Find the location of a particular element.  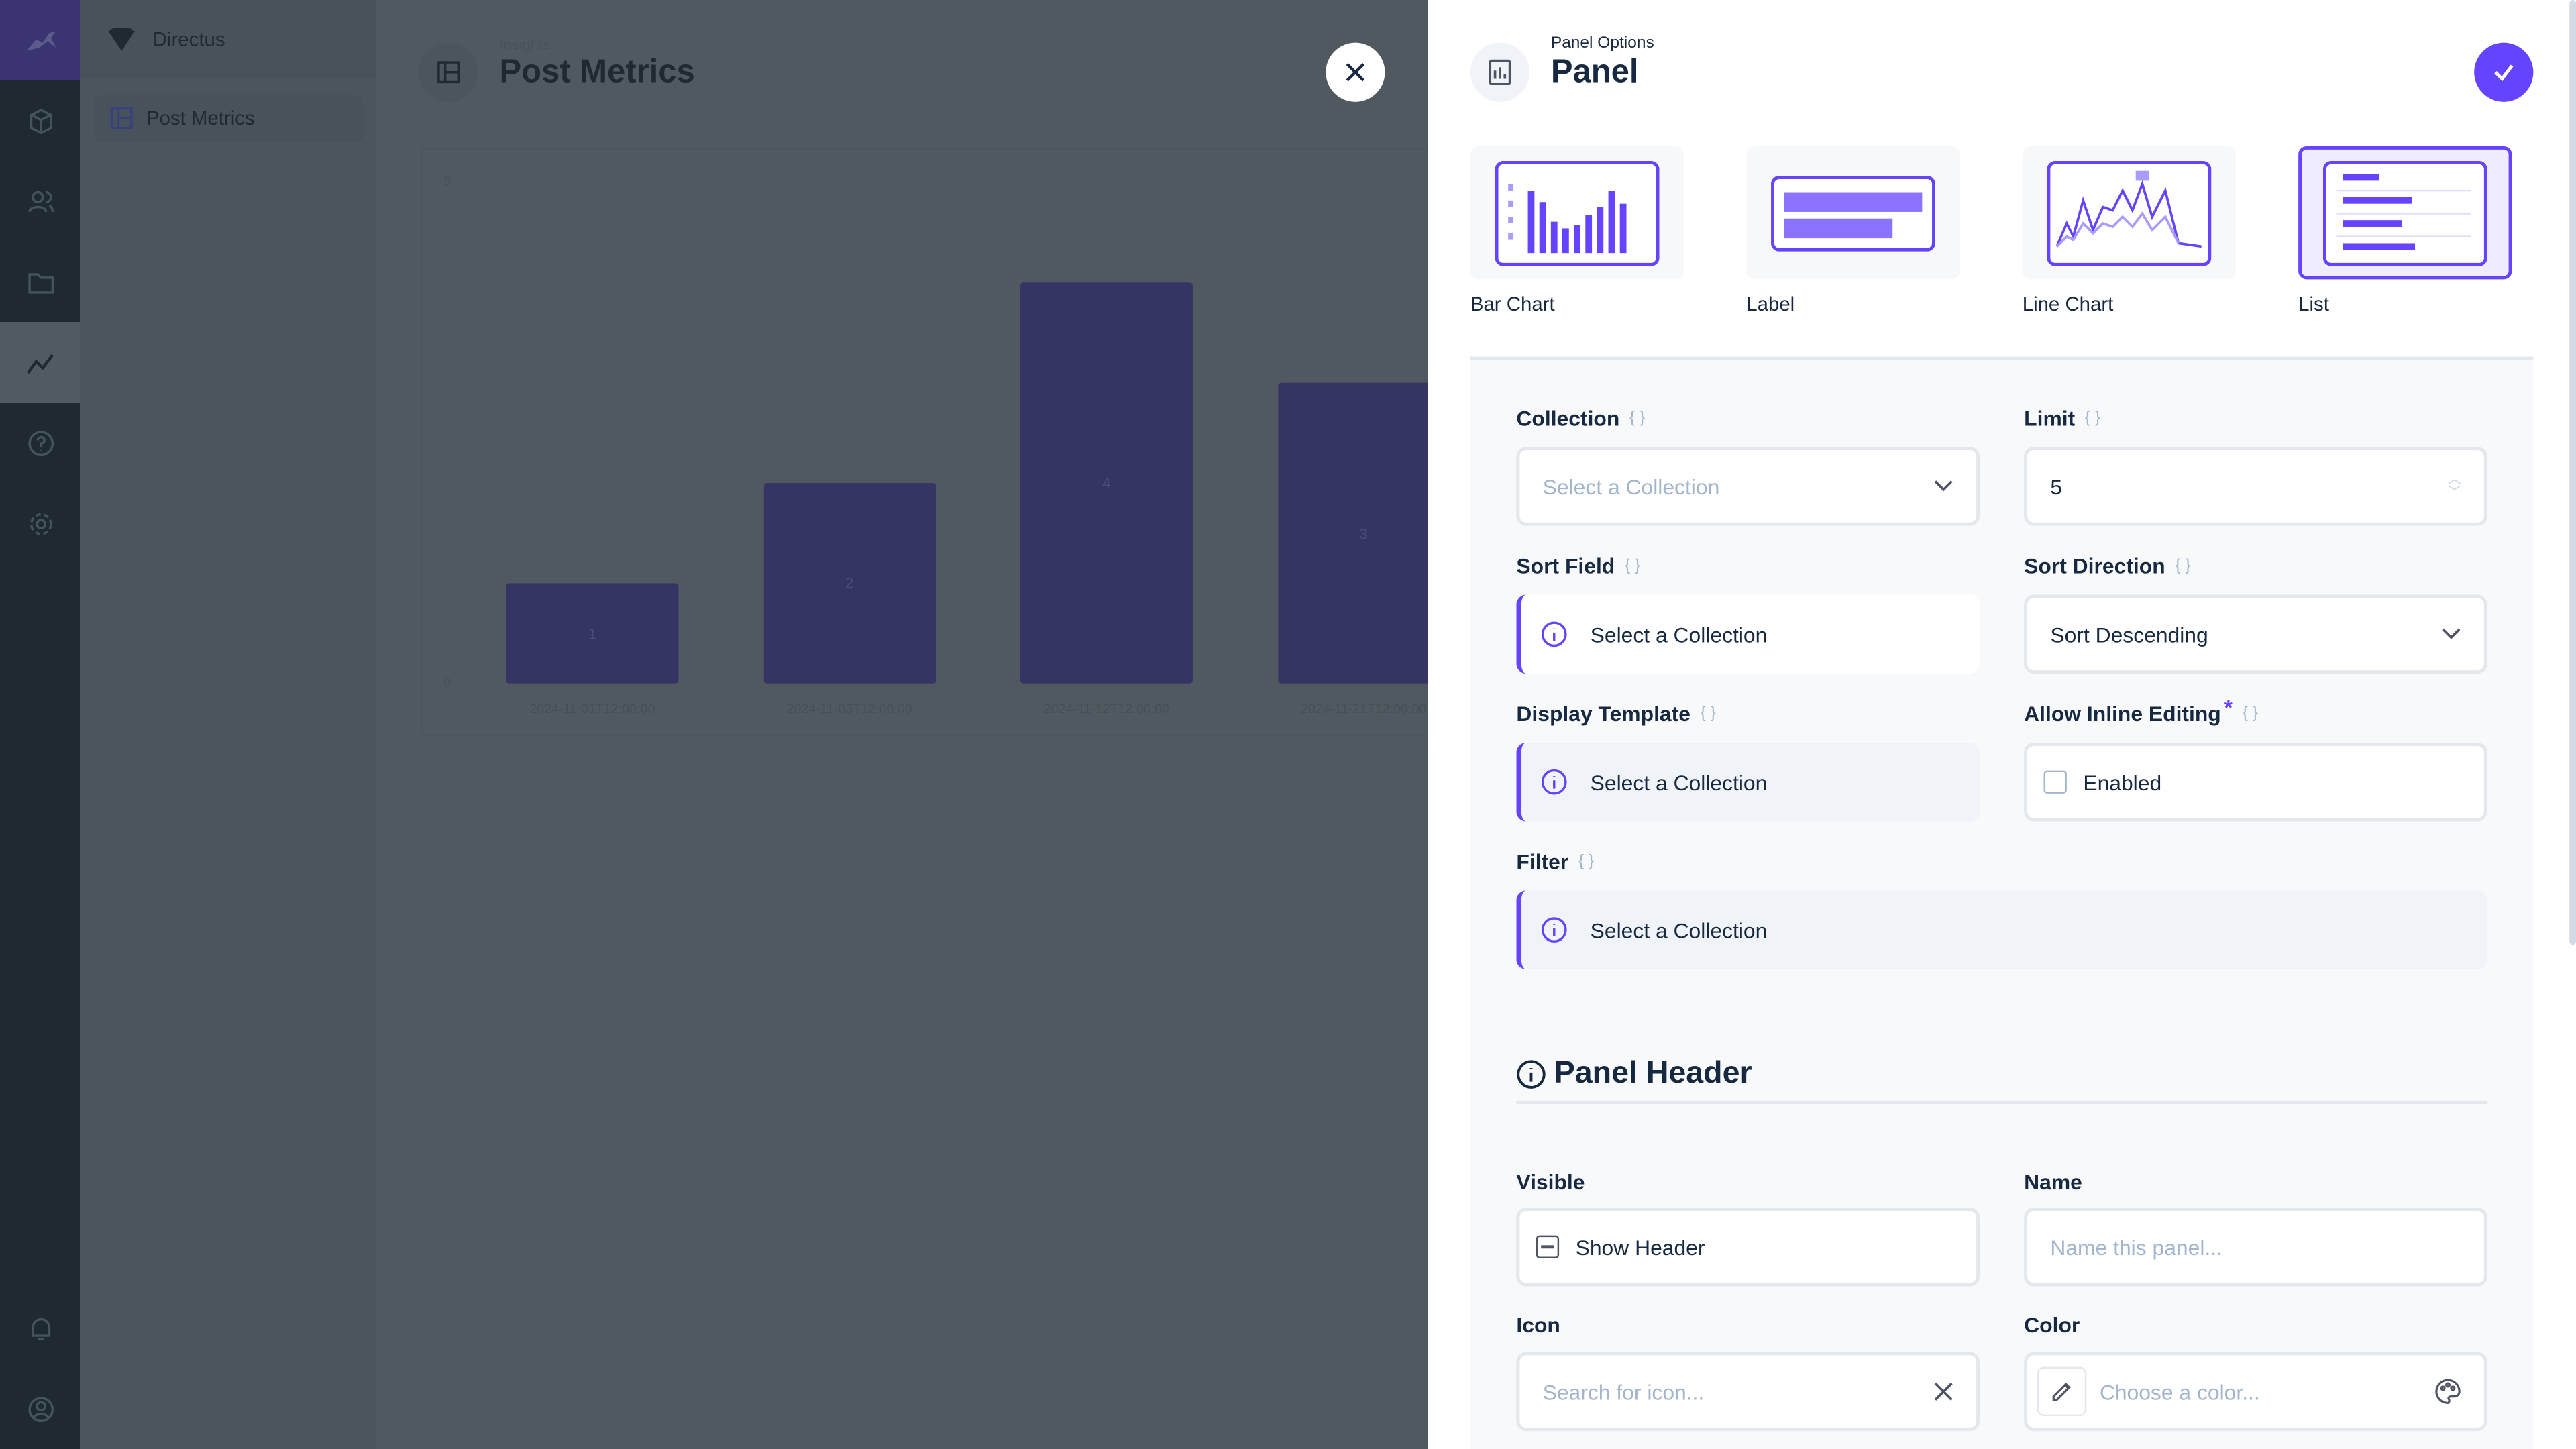

type-line-chart: Line Chart is located at coordinates (2129, 231).